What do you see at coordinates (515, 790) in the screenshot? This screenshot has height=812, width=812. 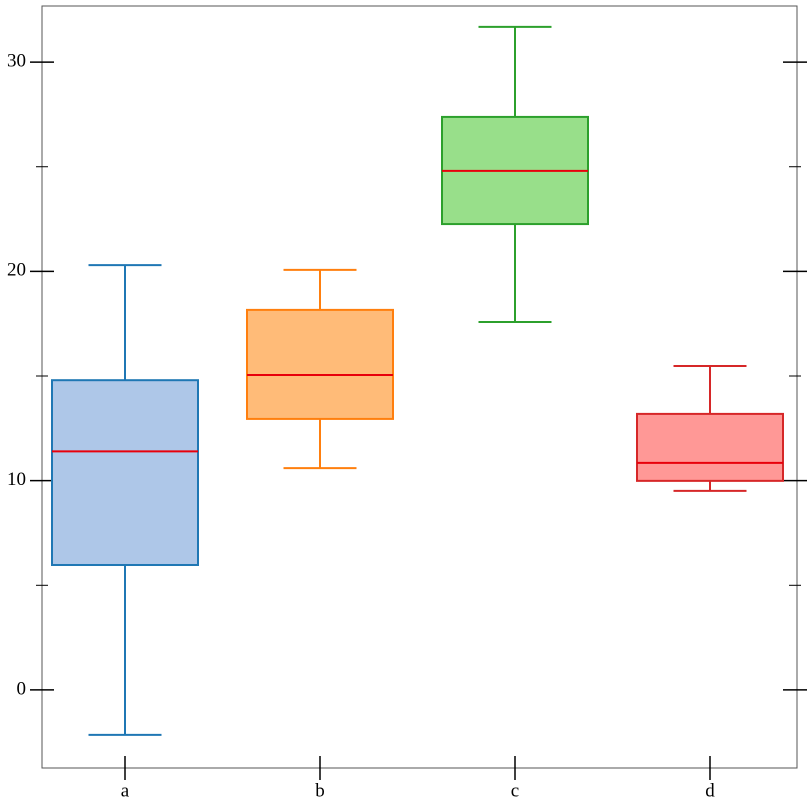 I see `x-tick-label: c` at bounding box center [515, 790].